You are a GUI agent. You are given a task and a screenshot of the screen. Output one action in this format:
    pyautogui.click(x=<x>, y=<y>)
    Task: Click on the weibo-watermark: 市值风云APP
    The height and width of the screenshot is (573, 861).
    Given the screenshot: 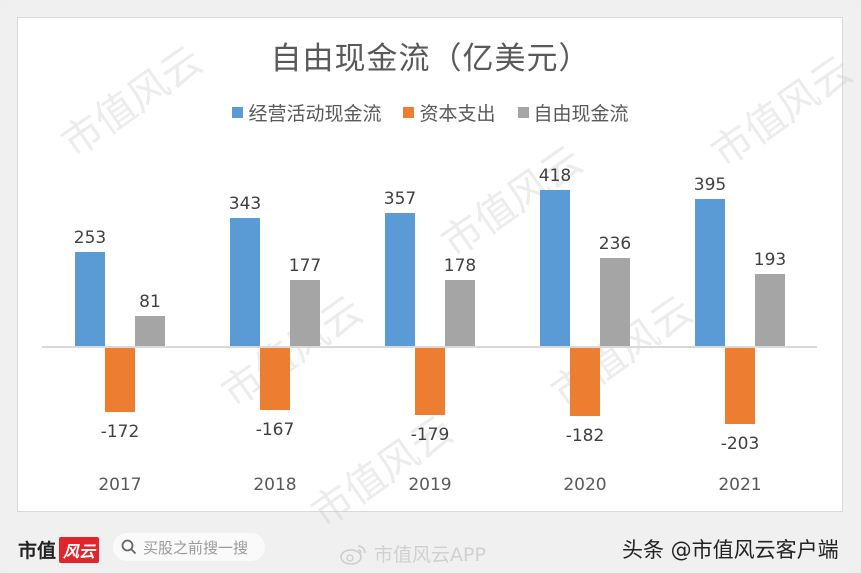 What is the action you would take?
    pyautogui.click(x=413, y=553)
    